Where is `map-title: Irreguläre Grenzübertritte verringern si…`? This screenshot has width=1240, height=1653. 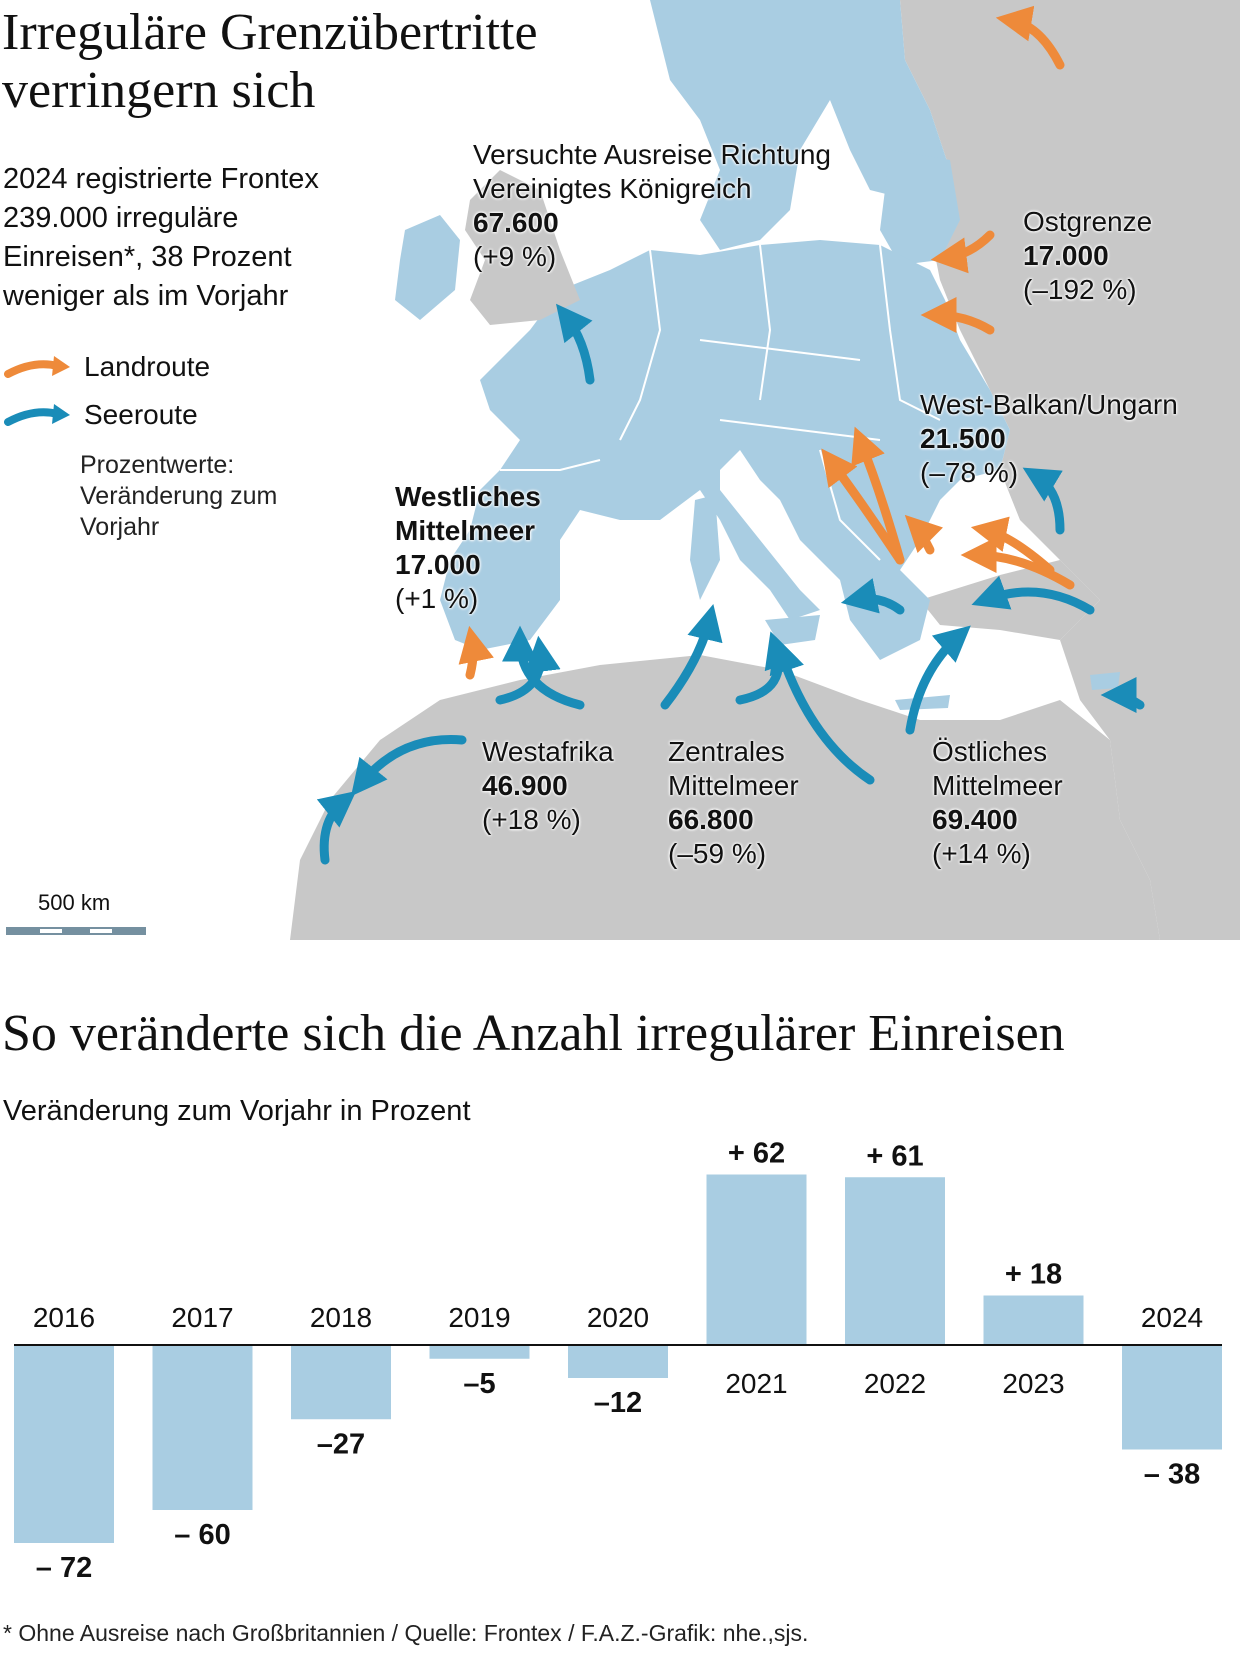 map-title: Irreguläre Grenzübertritte verringern si… is located at coordinates (270, 62).